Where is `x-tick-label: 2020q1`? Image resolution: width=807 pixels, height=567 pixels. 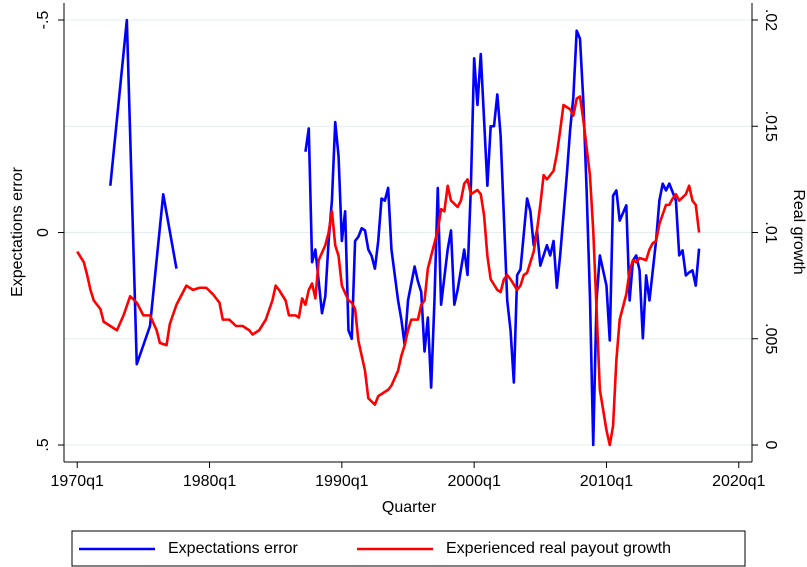
x-tick-label: 2020q1 is located at coordinates (738, 481).